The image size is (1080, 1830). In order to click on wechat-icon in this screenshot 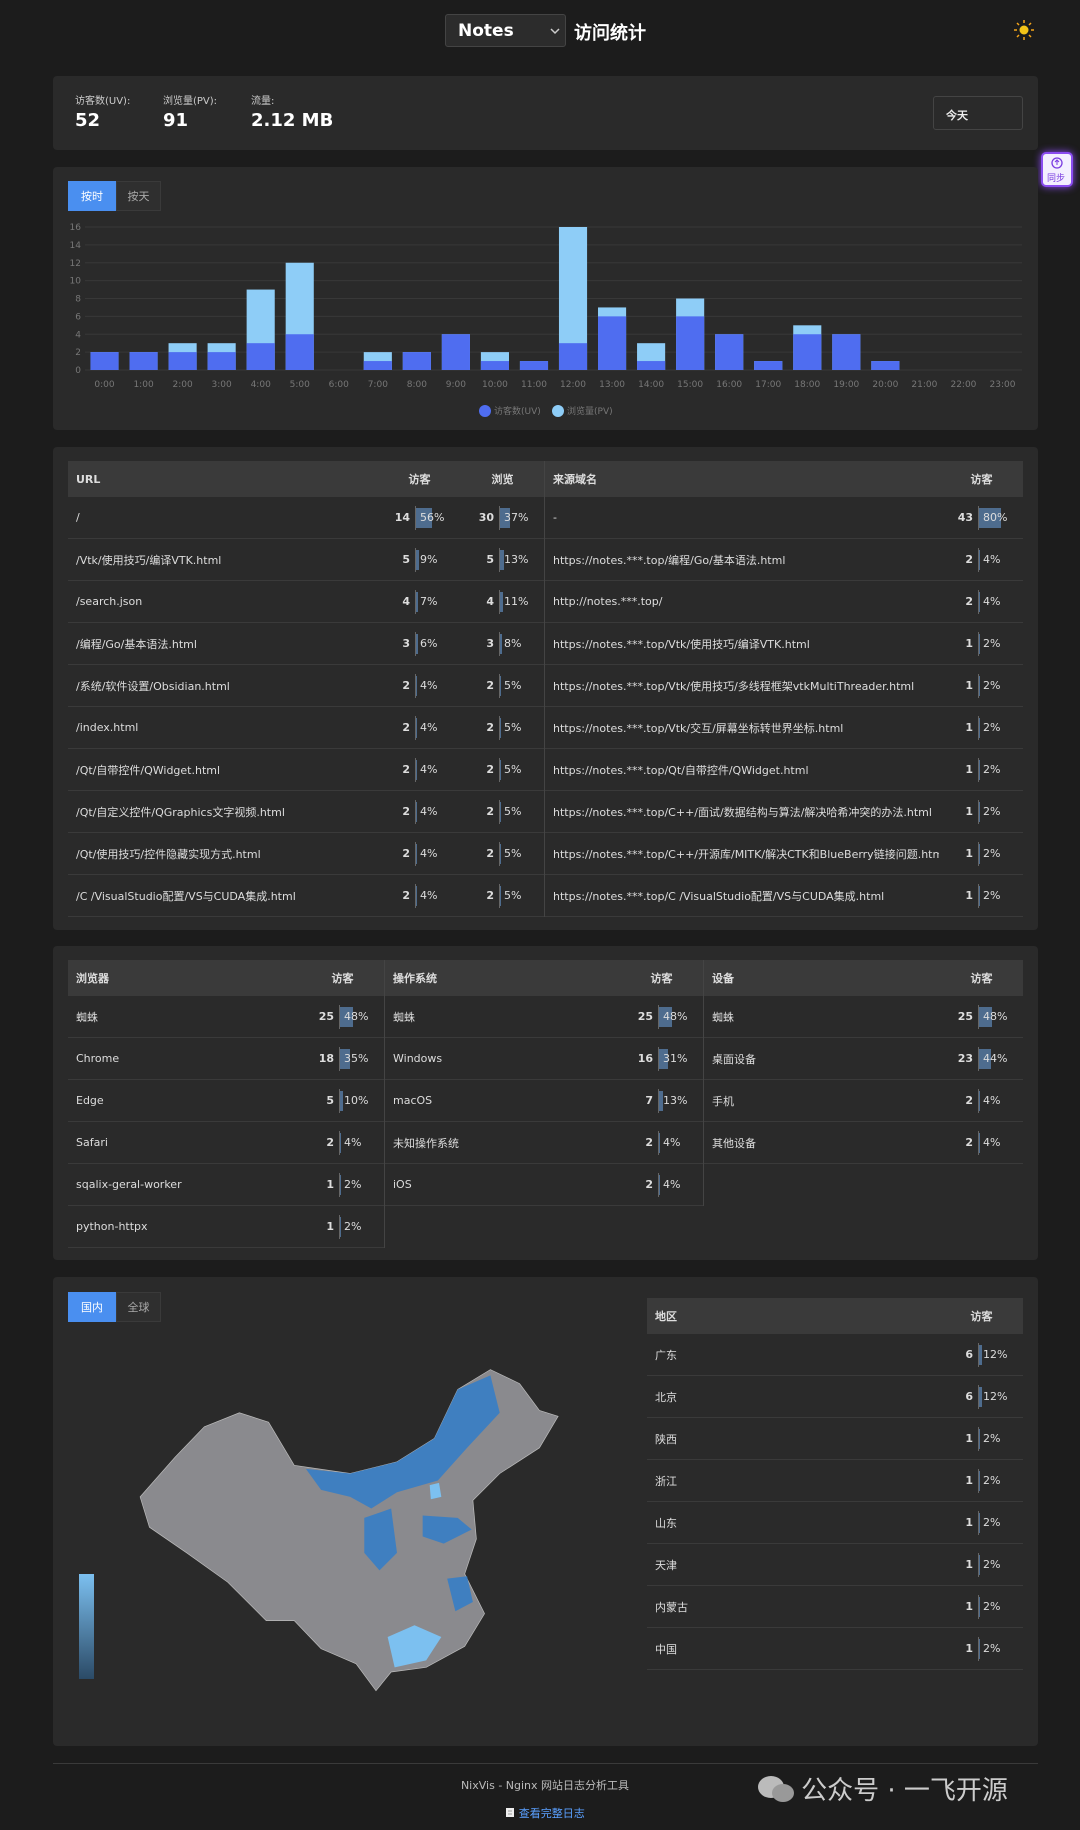, I will do `click(776, 1788)`.